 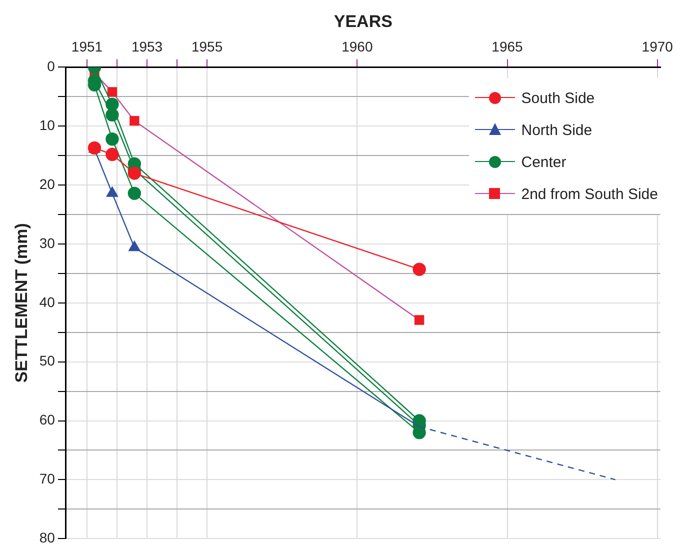 What do you see at coordinates (47, 420) in the screenshot?
I see `y-tick-label: 60` at bounding box center [47, 420].